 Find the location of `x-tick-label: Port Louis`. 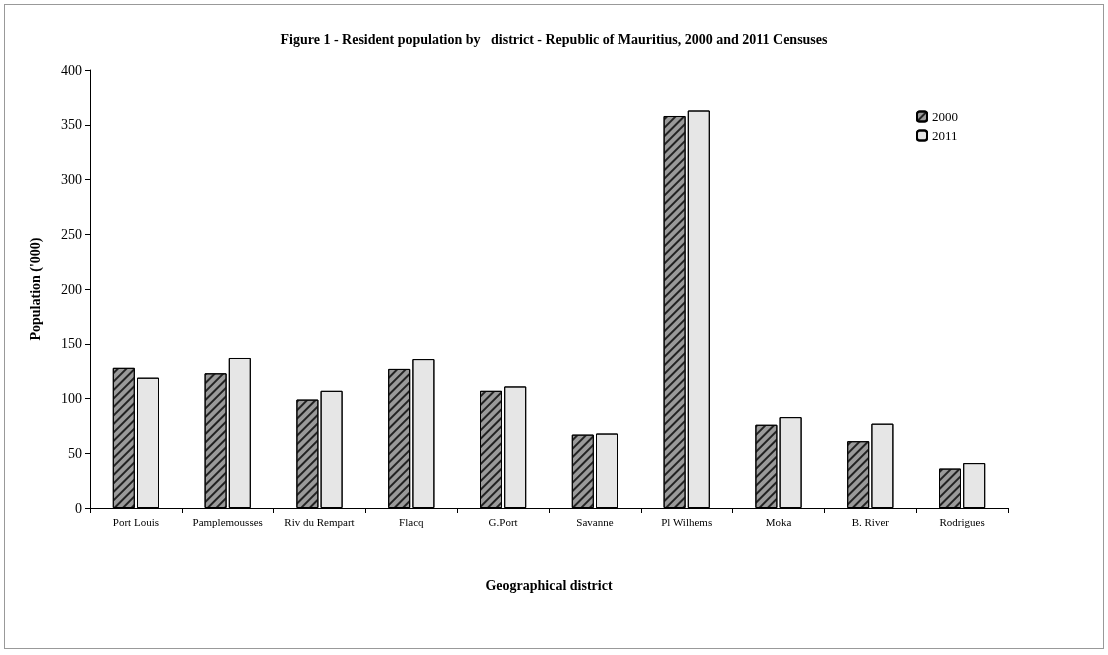

x-tick-label: Port Louis is located at coordinates (135, 521).